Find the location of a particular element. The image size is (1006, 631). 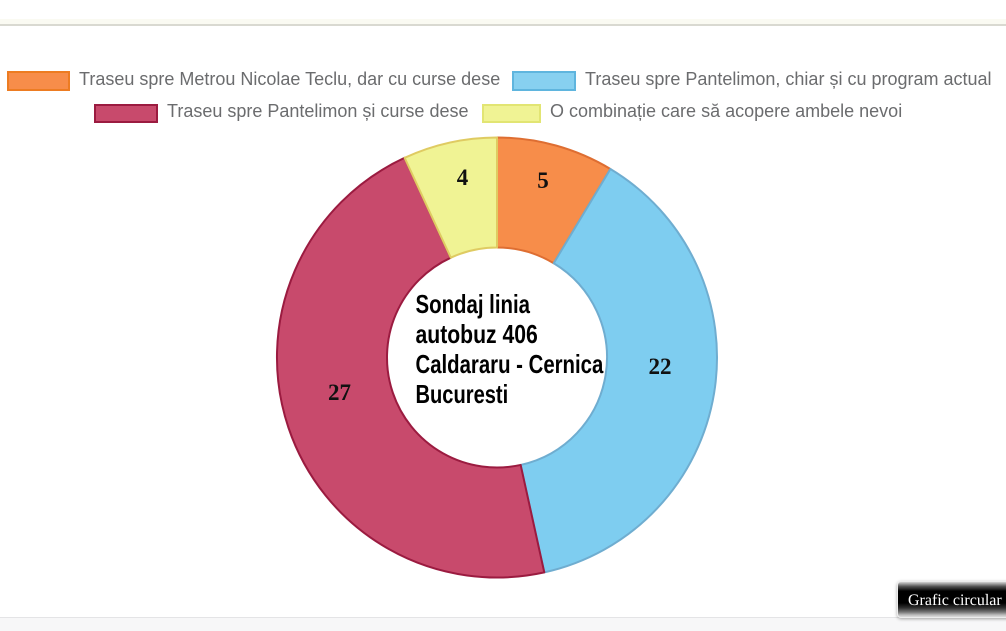

svg-text: Sondaj linia is located at coordinates (473, 304).